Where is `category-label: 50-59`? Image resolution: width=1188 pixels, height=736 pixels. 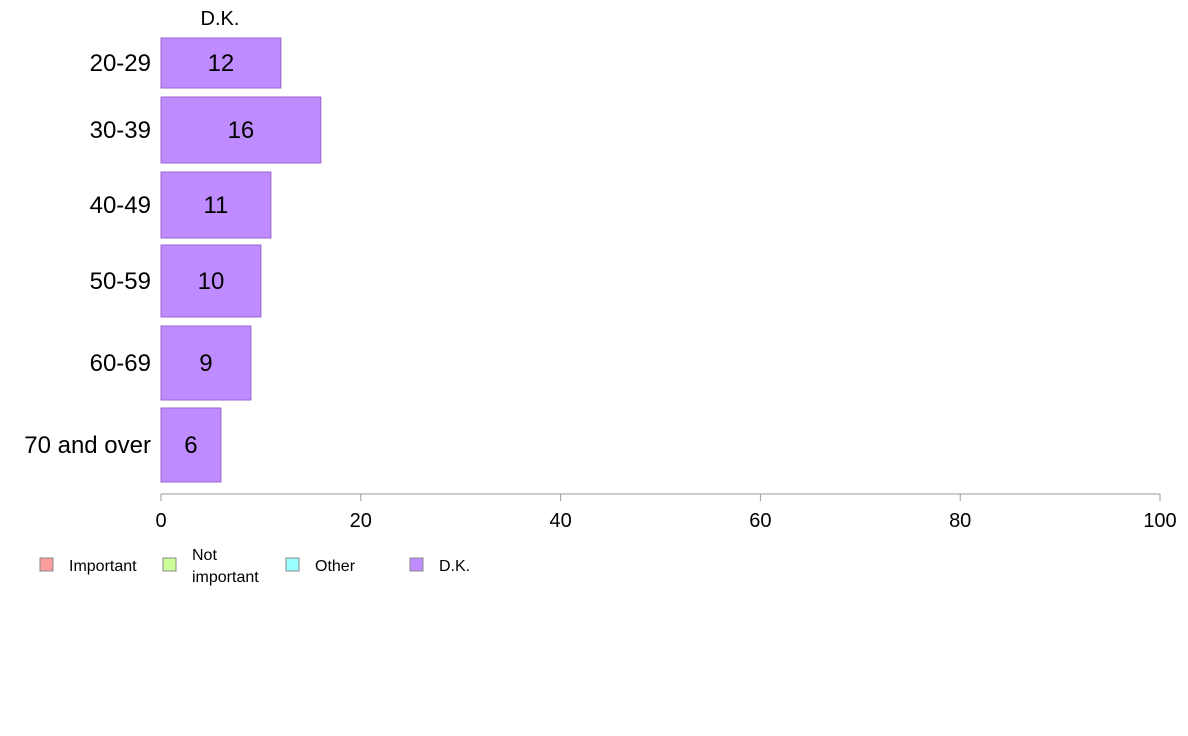 category-label: 50-59 is located at coordinates (120, 281).